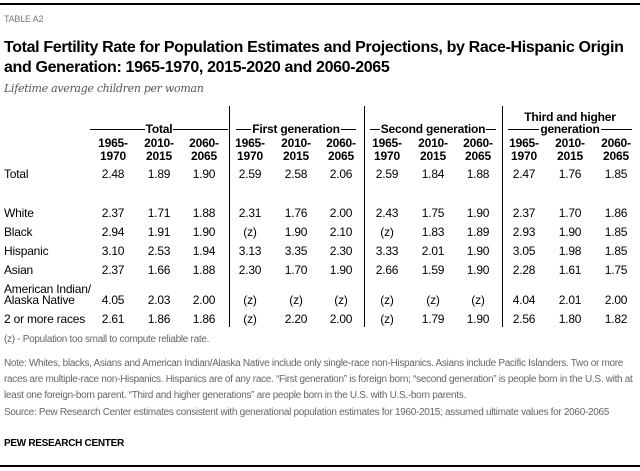 The width and height of the screenshot is (640, 471). I want to click on subtitle: Lifetime average children per woman, so click(104, 88).